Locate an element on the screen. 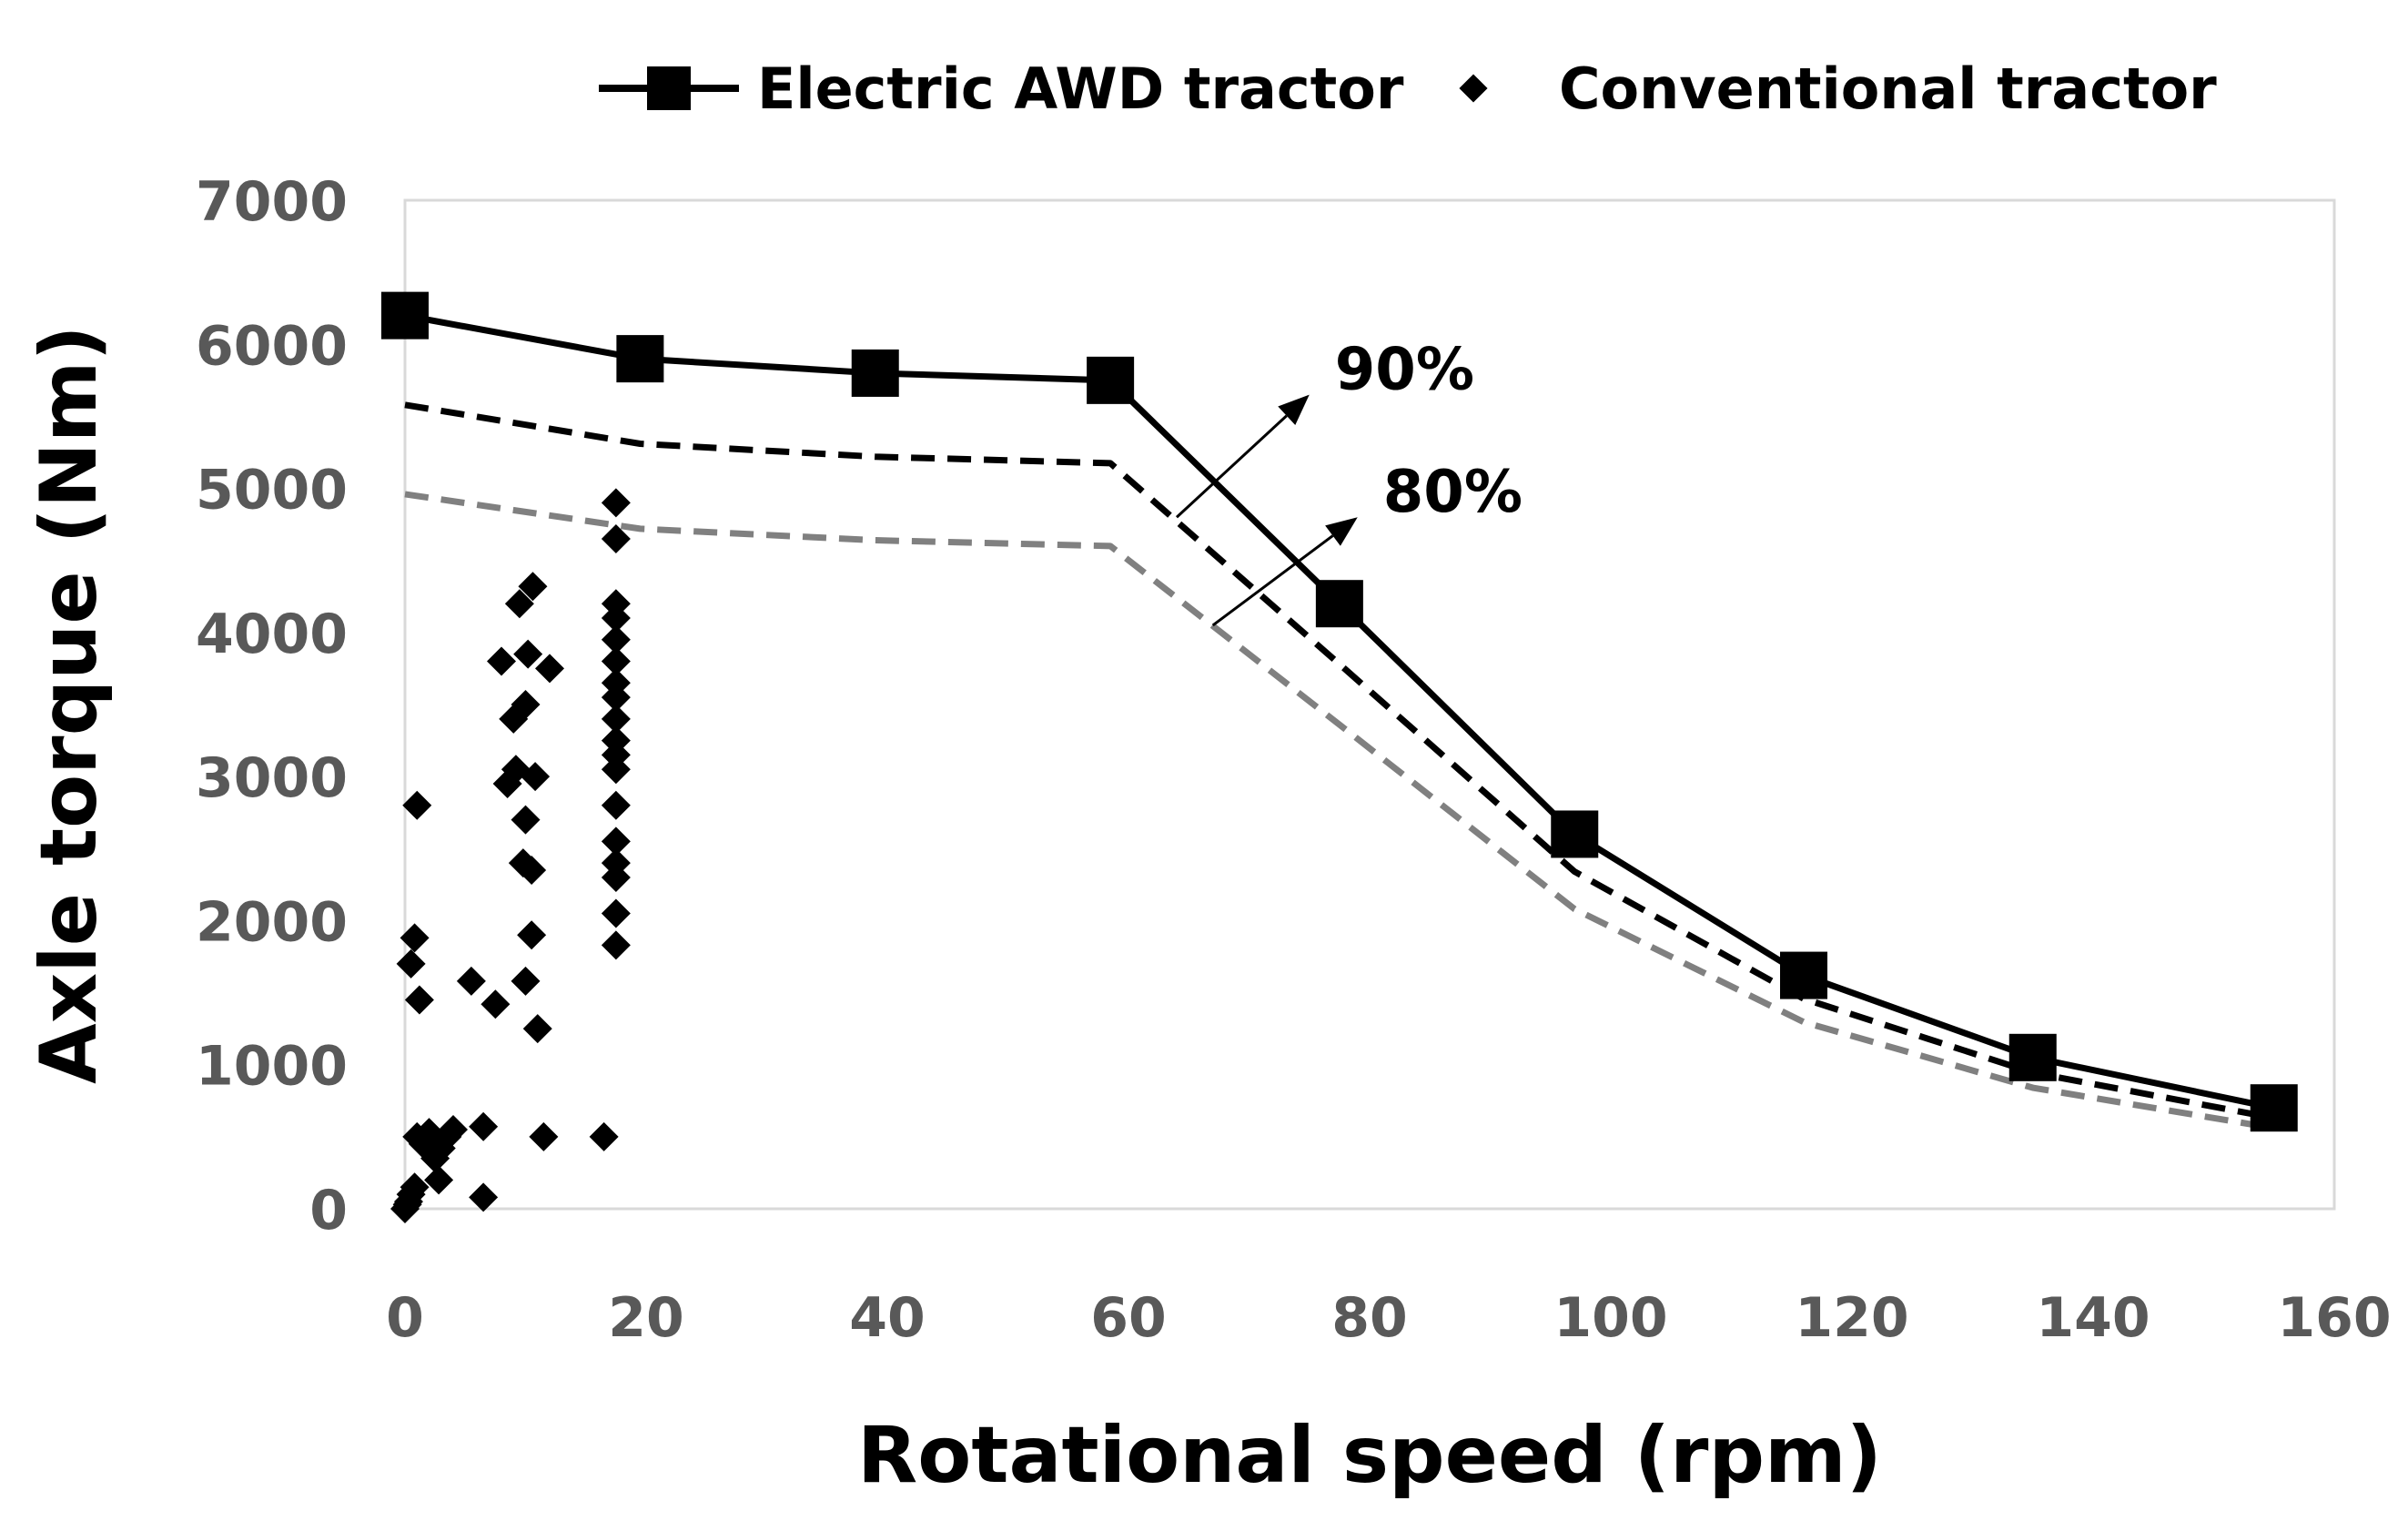 The image size is (2408, 1521). y-tick-label: 3000 is located at coordinates (272, 778).